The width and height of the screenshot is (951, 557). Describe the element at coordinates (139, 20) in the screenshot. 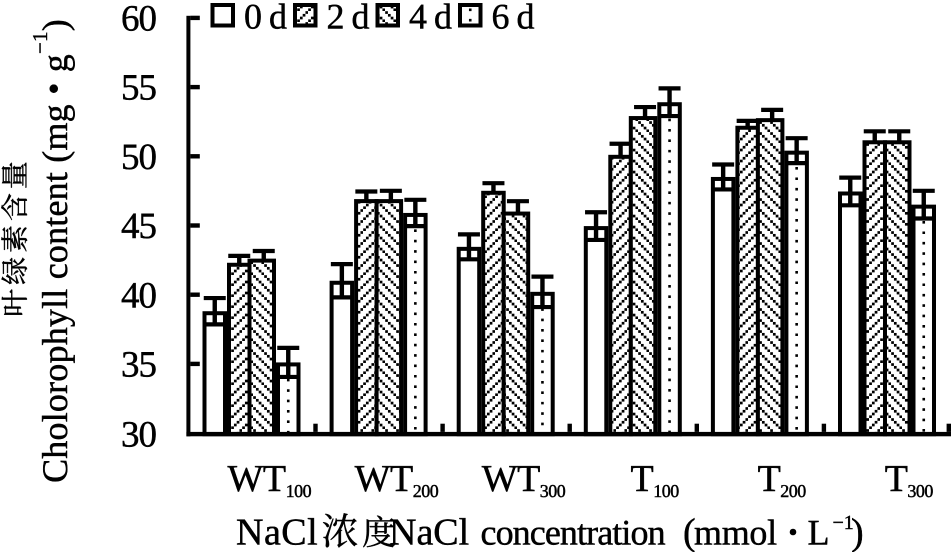

I see `svg-text: 60` at that location.